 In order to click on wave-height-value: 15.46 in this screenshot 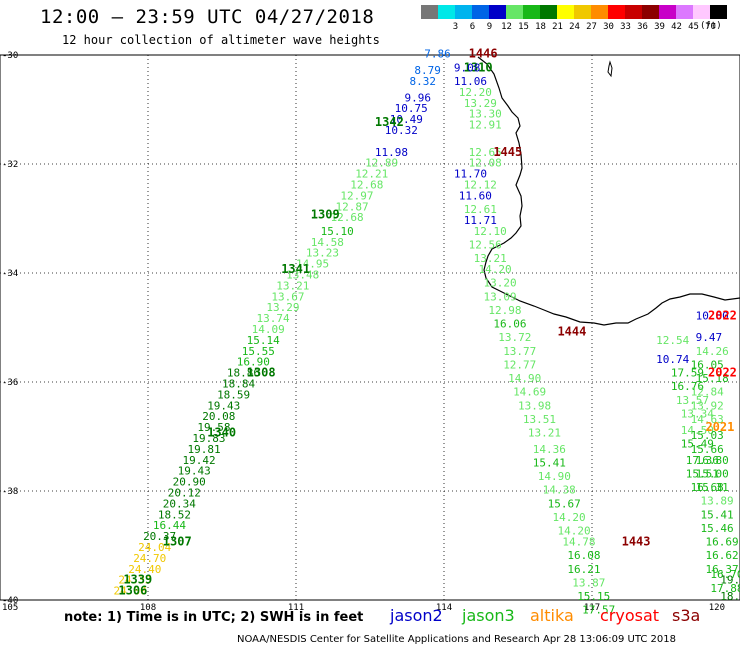, I will do `click(717, 528)`.